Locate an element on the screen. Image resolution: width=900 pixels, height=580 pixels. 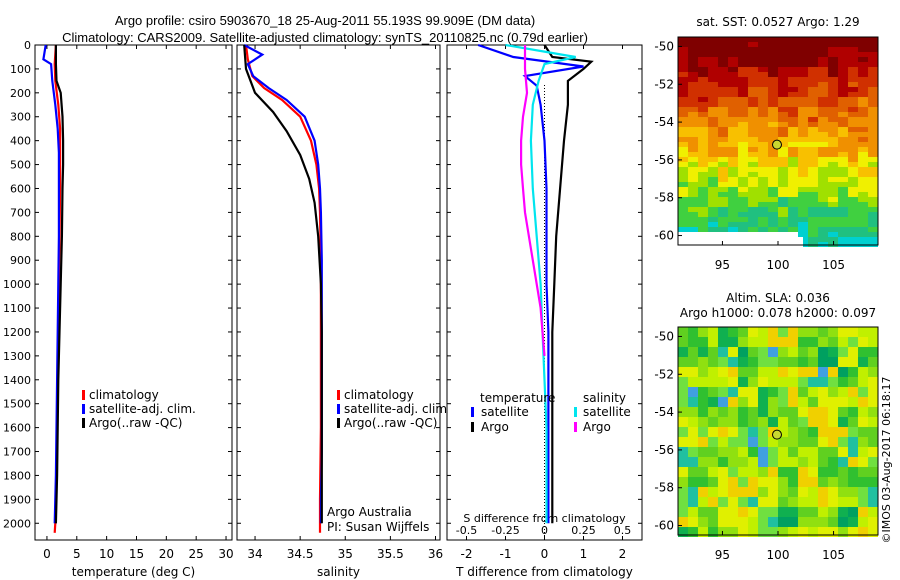
depth-tick-label: 1000 is located at coordinates (17, 284).